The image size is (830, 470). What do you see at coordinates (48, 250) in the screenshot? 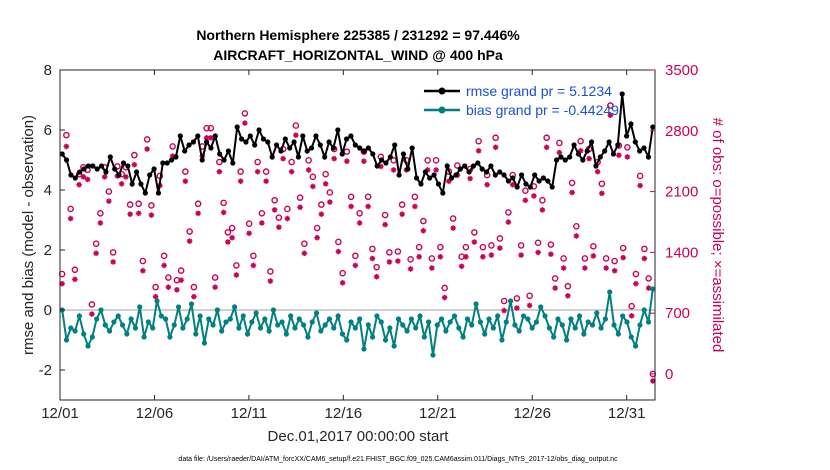
I see `y-tick-label: 2` at bounding box center [48, 250].